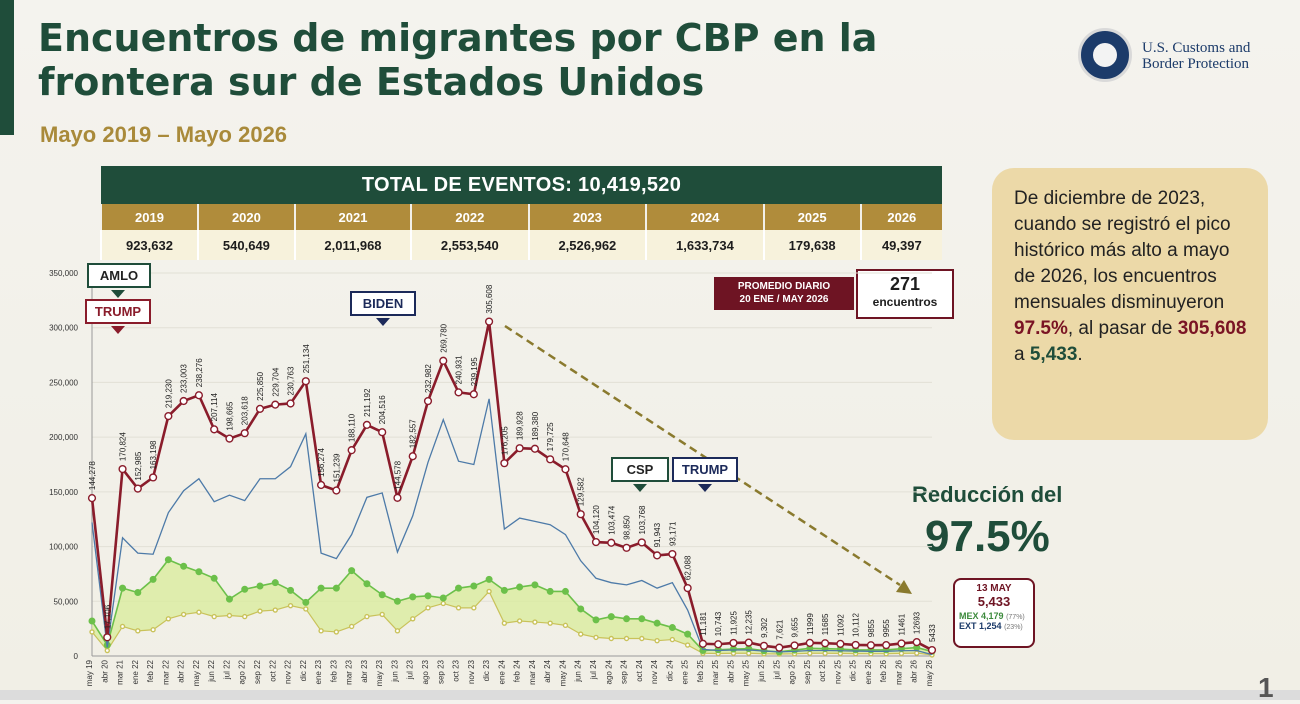 This screenshot has width=1300, height=704. Describe the element at coordinates (242, 671) in the screenshot. I see `x-tick-label: ago 22` at that location.